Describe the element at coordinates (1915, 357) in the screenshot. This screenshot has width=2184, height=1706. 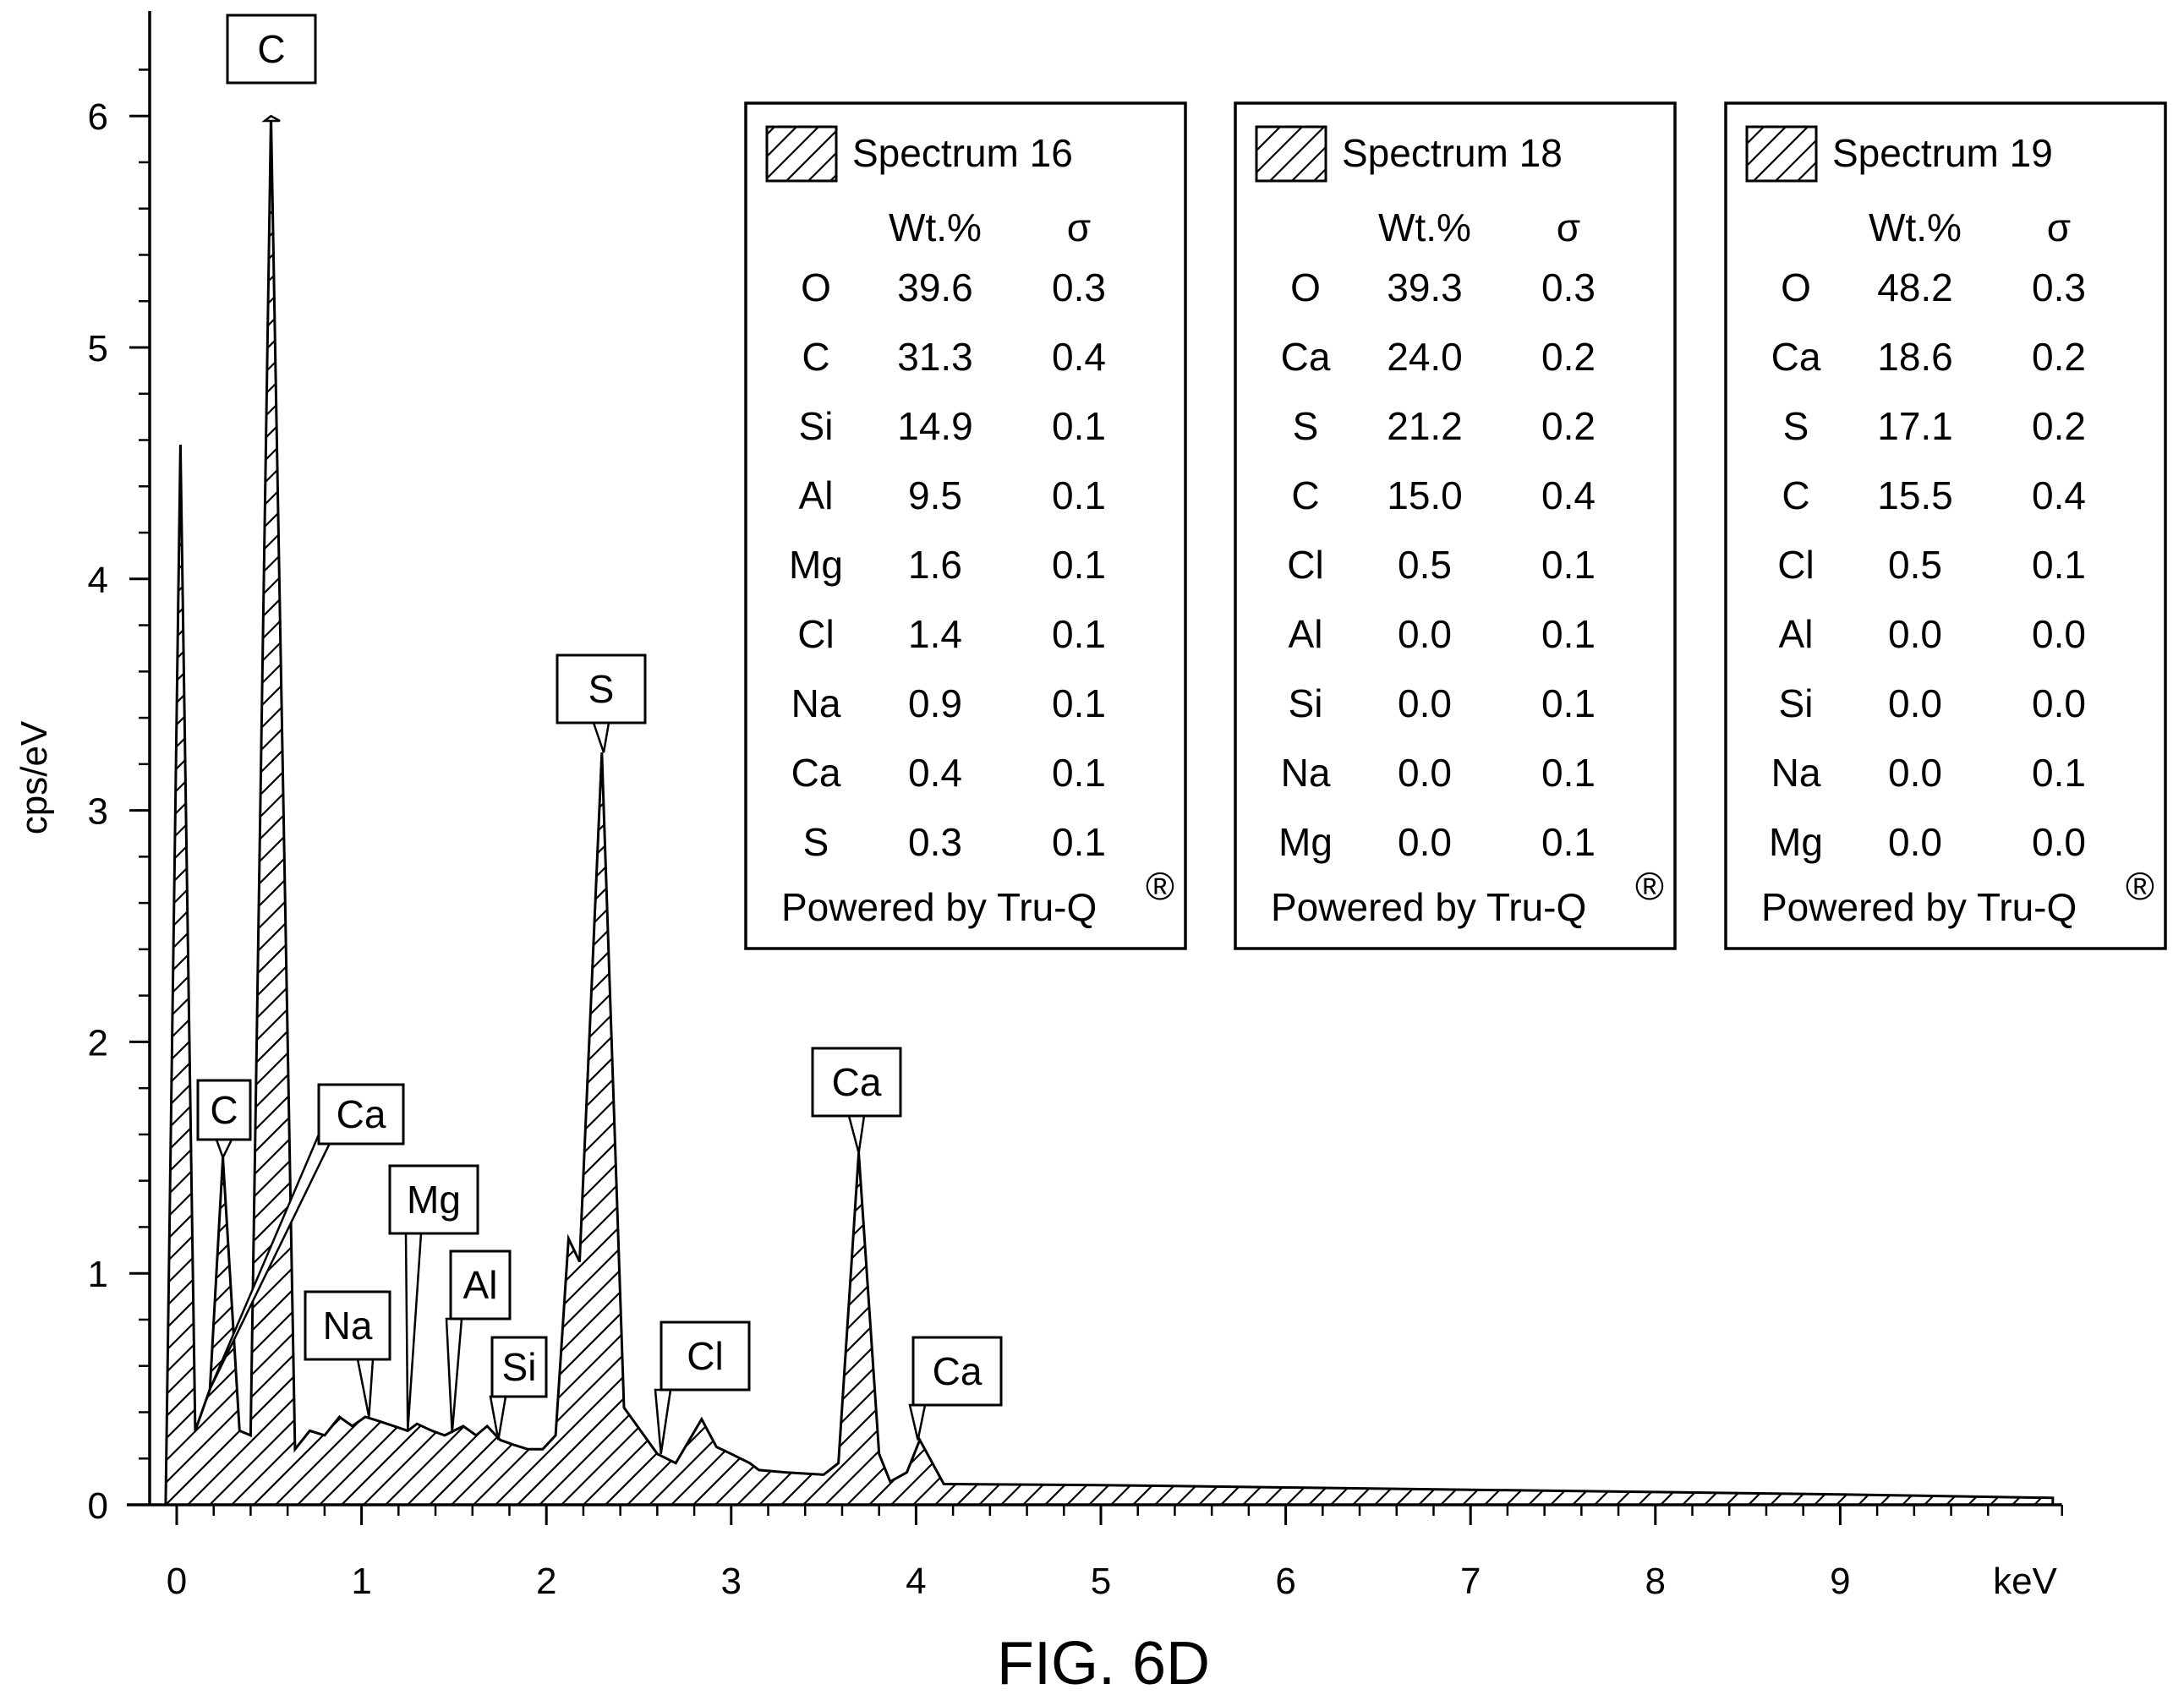
I see `legend-wt-value: 18.6` at that location.